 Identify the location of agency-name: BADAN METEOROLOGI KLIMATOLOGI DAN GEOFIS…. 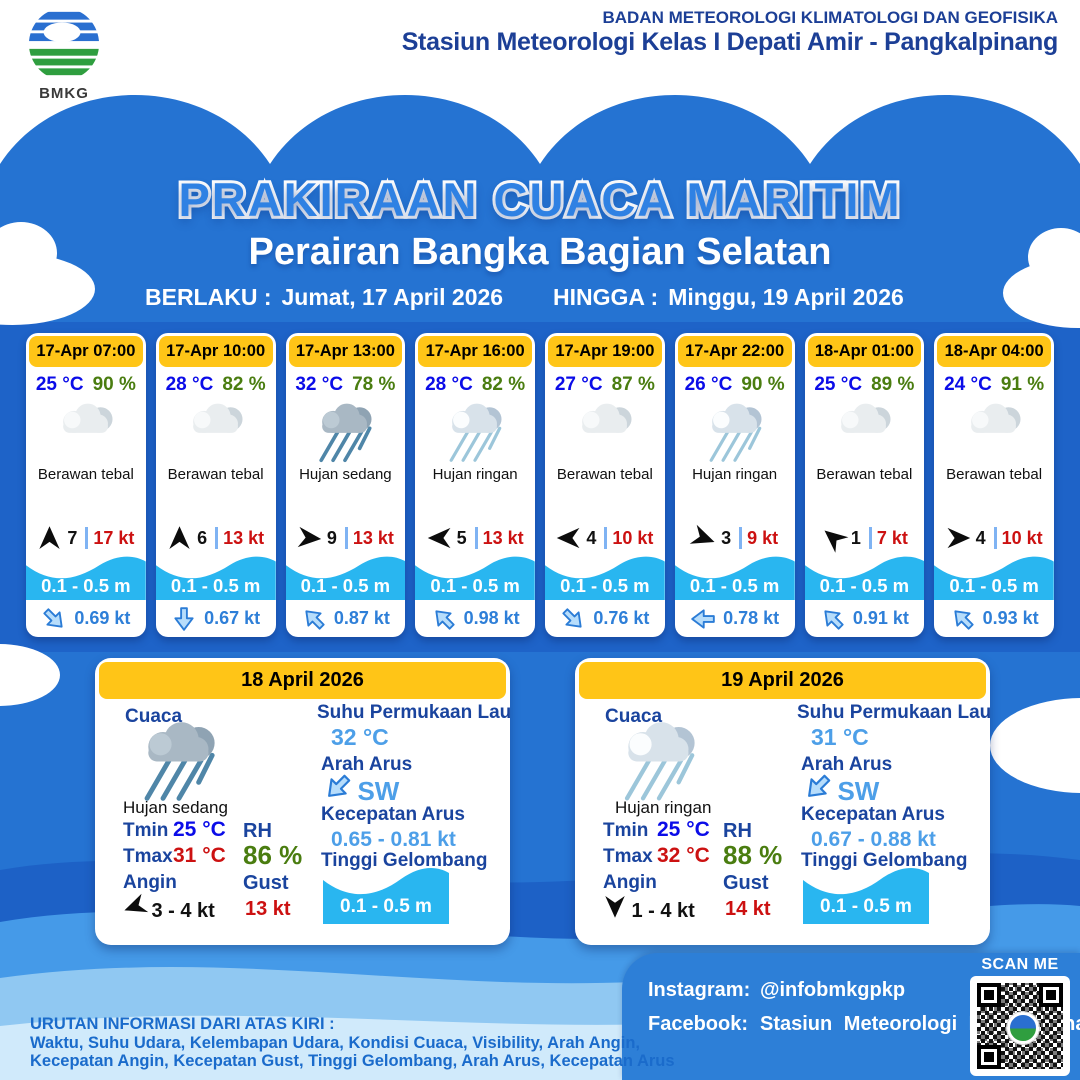
(830, 17).